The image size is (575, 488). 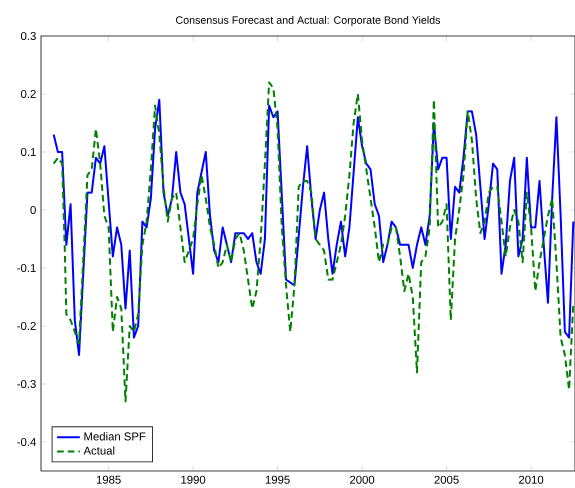 I want to click on y-tick-label: 0, so click(x=33, y=210).